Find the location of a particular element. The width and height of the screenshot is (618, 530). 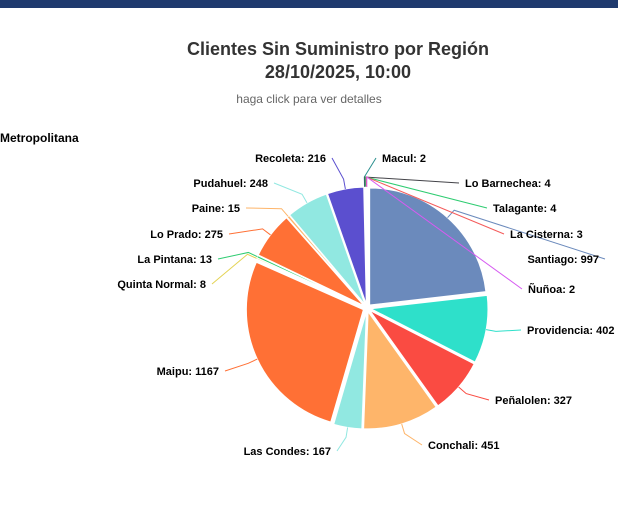

chart-subtitle: haga click para ver detalles is located at coordinates (309, 99).